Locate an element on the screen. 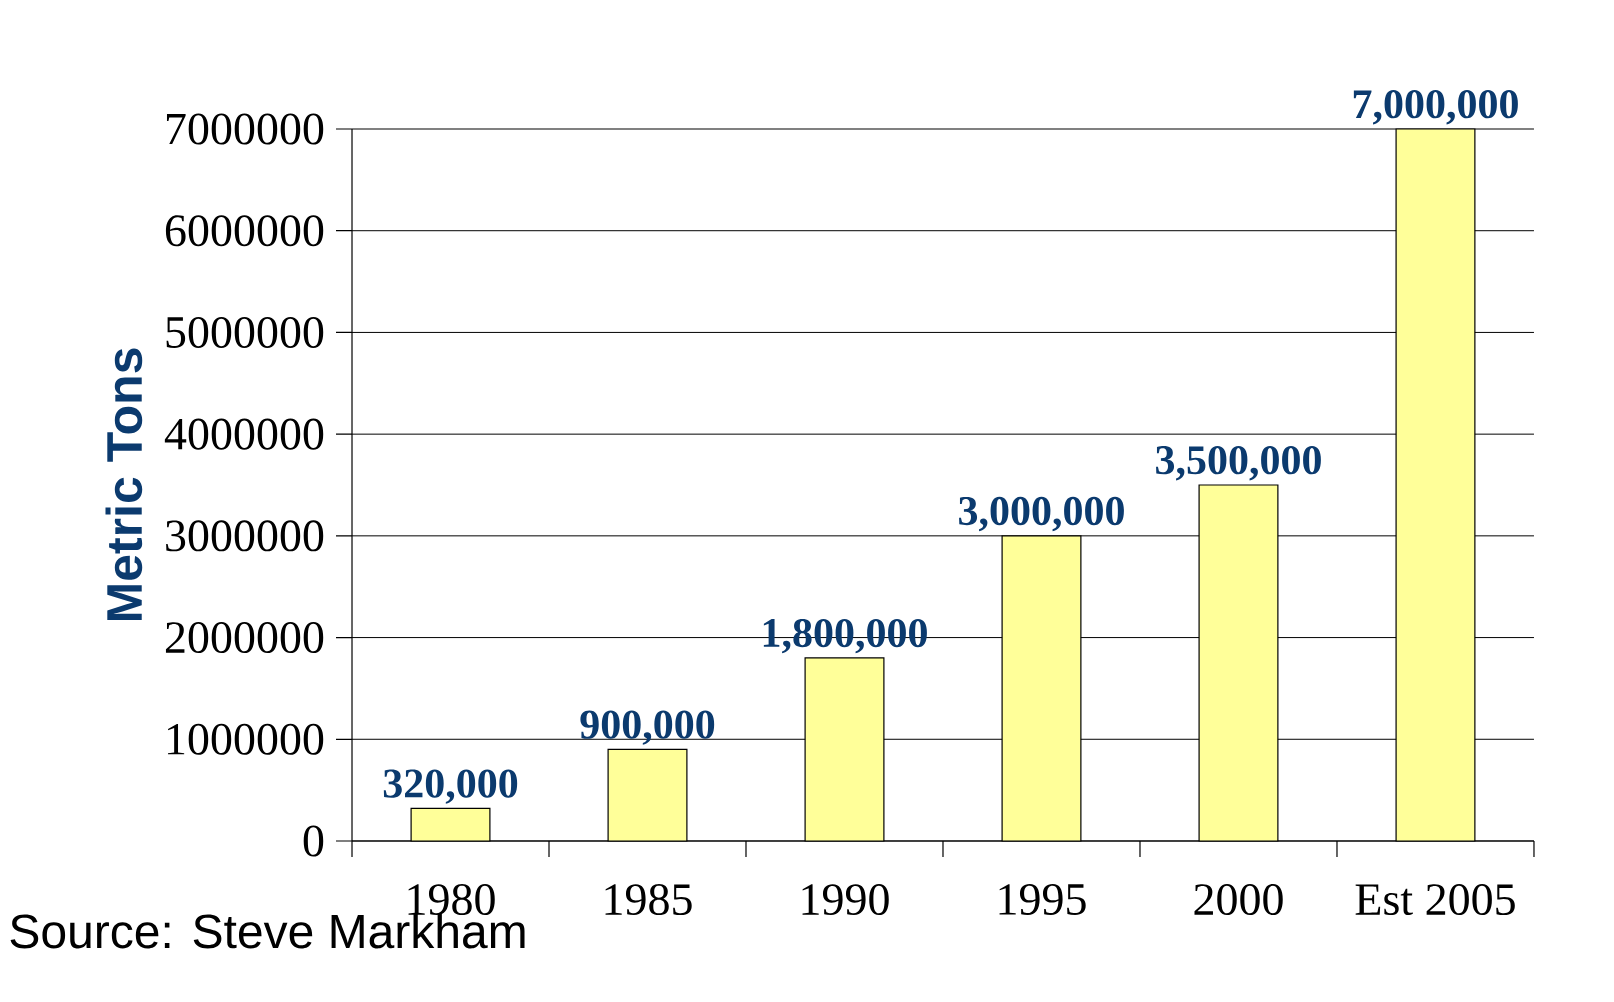 This screenshot has height=1002, width=1614. x-tick-label: Est 2005 is located at coordinates (1435, 900).